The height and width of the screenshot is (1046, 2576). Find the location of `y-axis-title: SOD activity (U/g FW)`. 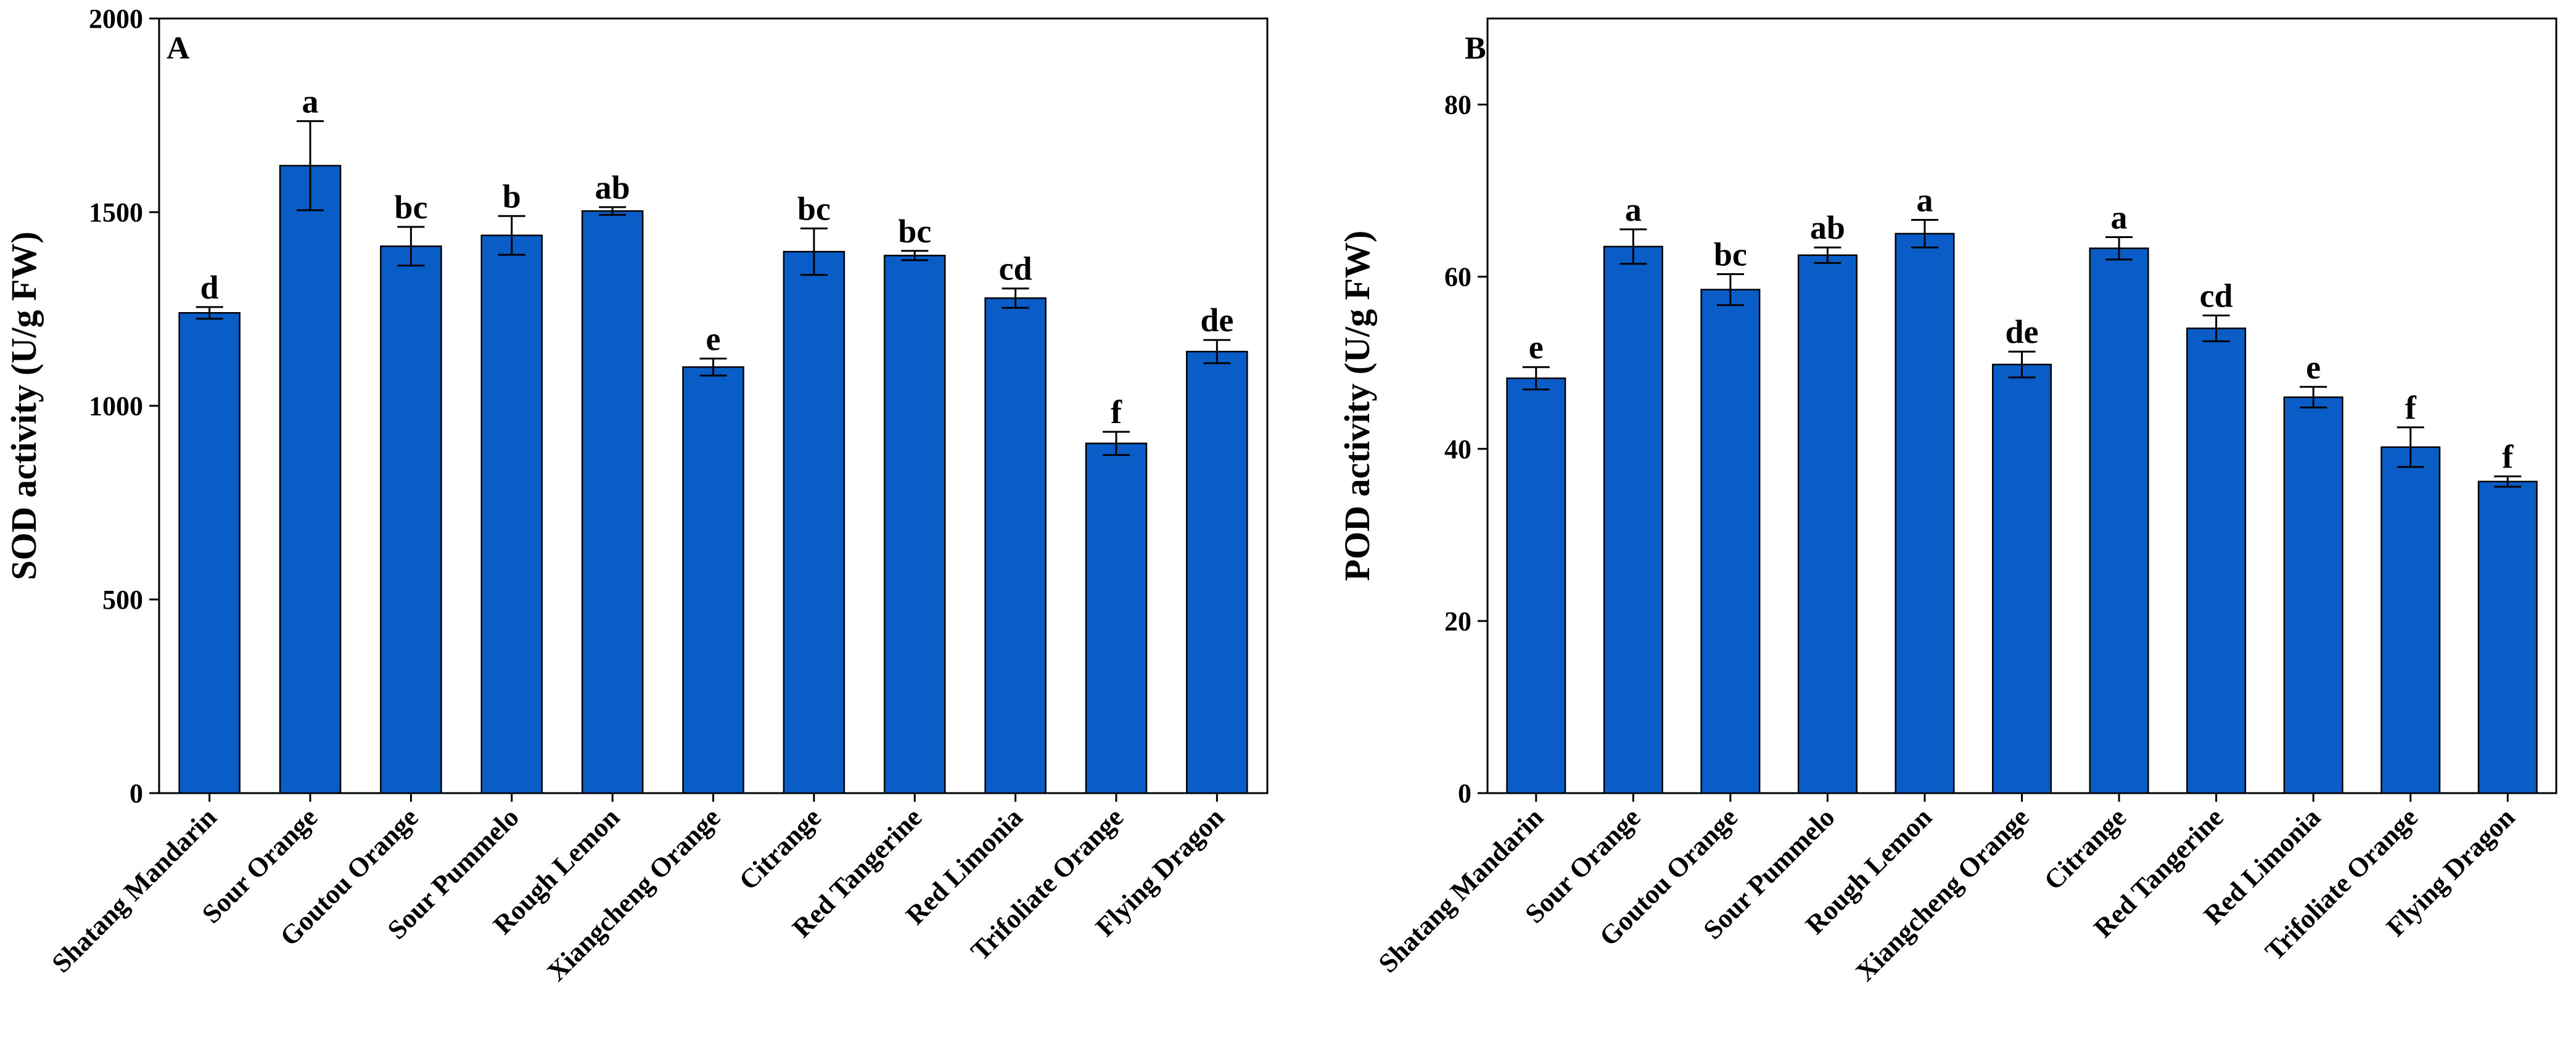

y-axis-title: SOD activity (U/g FW) is located at coordinates (24, 405).